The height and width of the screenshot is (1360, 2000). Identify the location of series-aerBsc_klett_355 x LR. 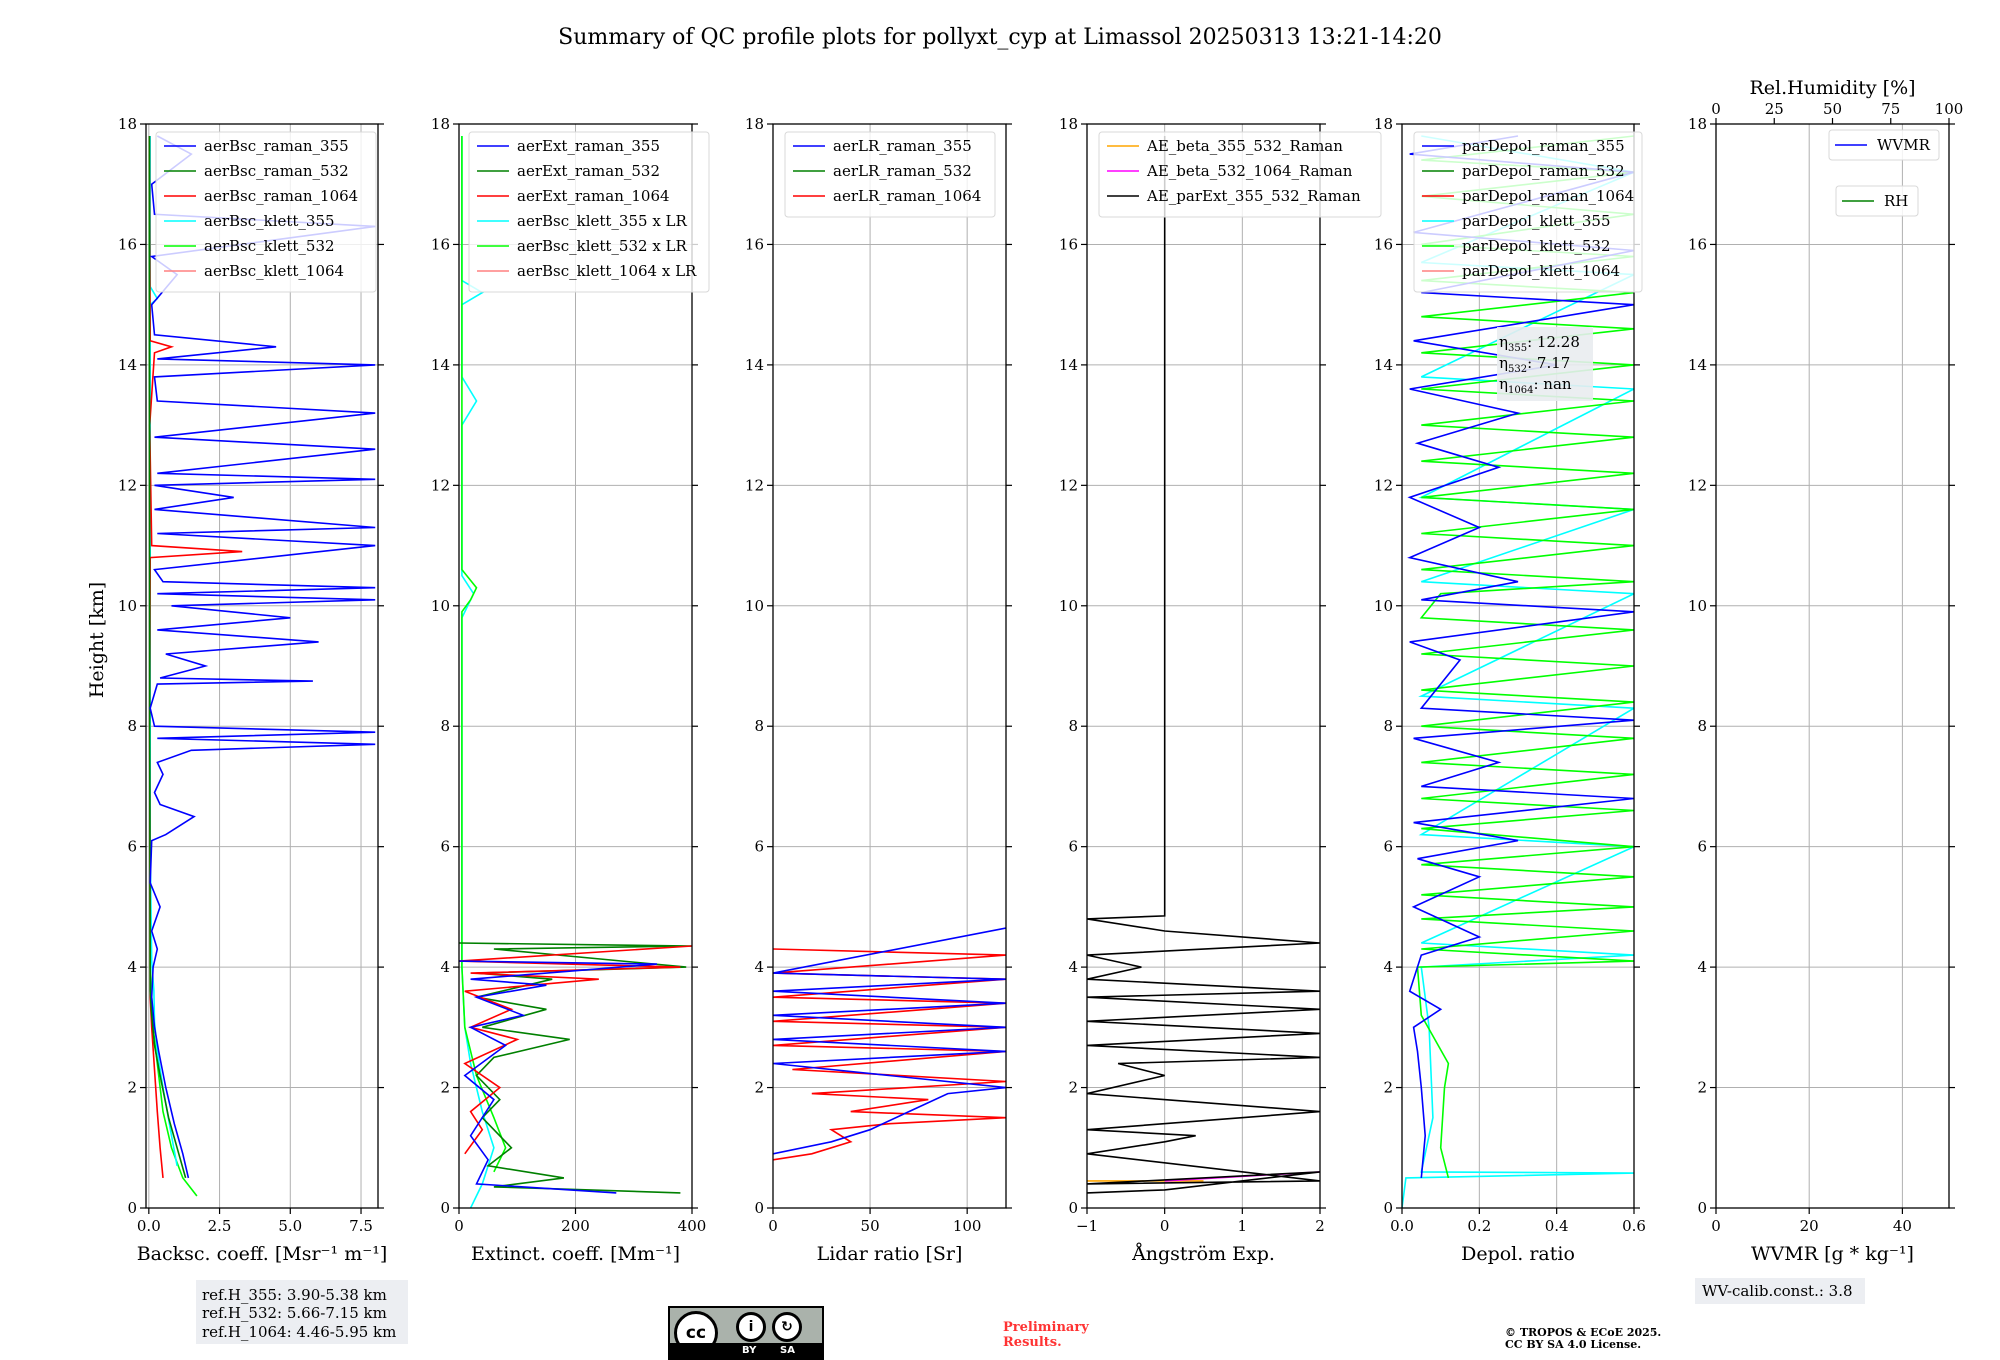
(478, 672).